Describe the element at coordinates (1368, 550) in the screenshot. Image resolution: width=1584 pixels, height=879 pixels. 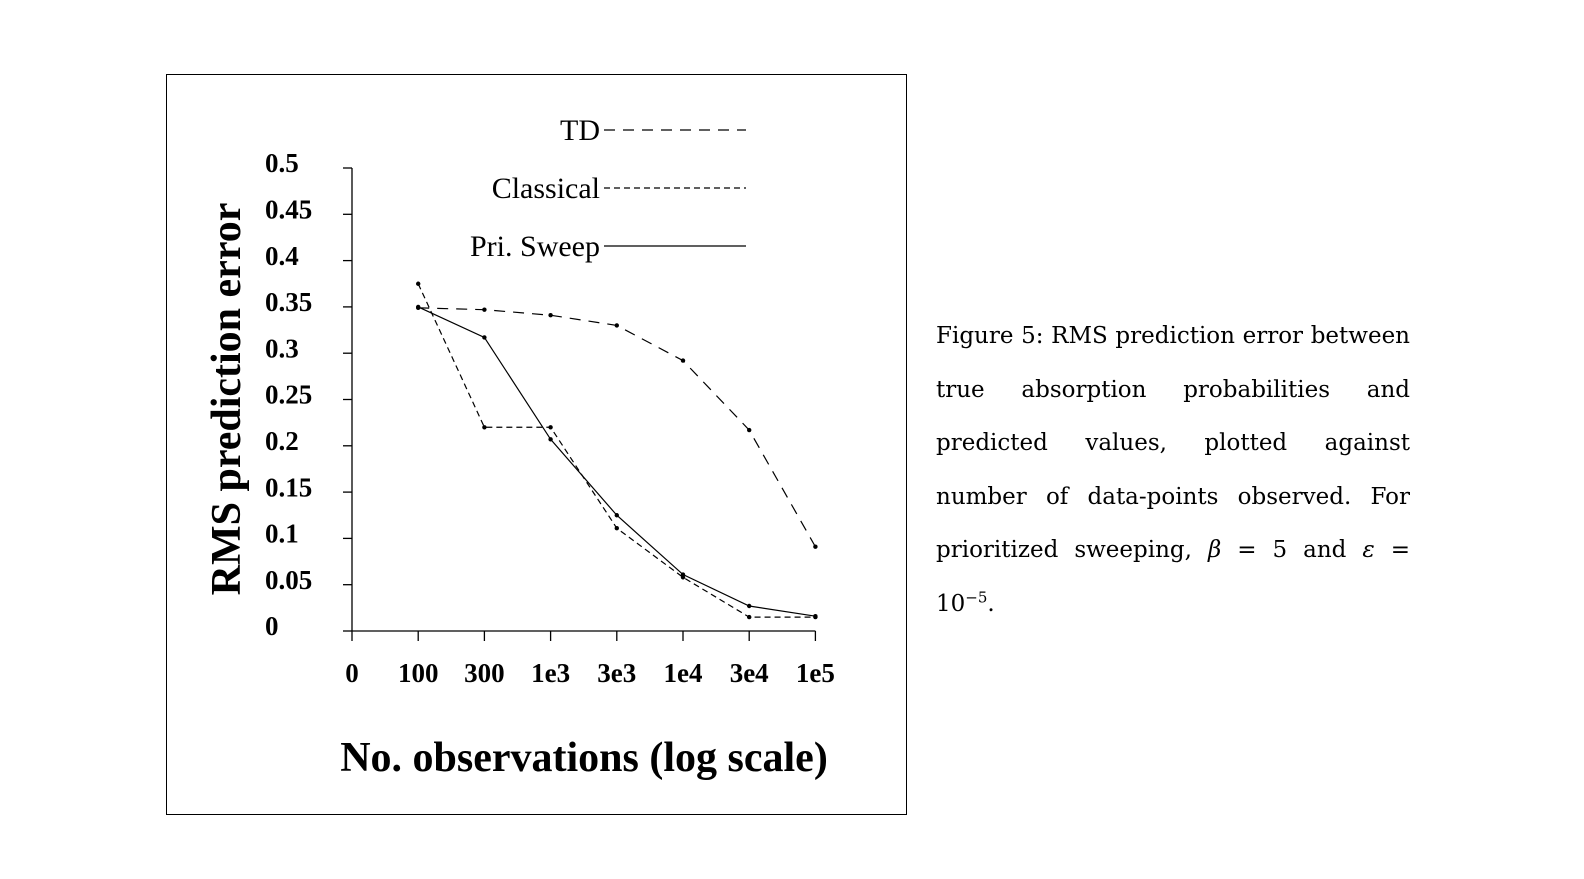
I see `caption-epsilon: ε` at that location.